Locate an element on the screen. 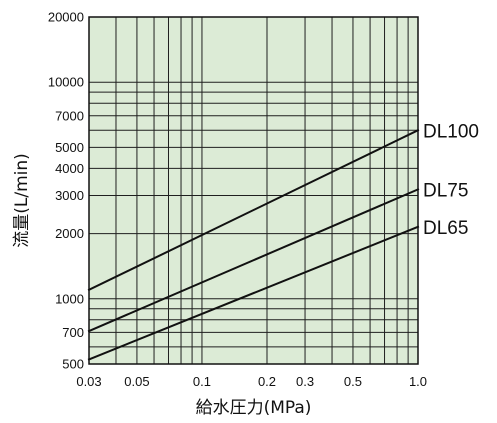  y-tick-label: 4000 is located at coordinates (69, 168).